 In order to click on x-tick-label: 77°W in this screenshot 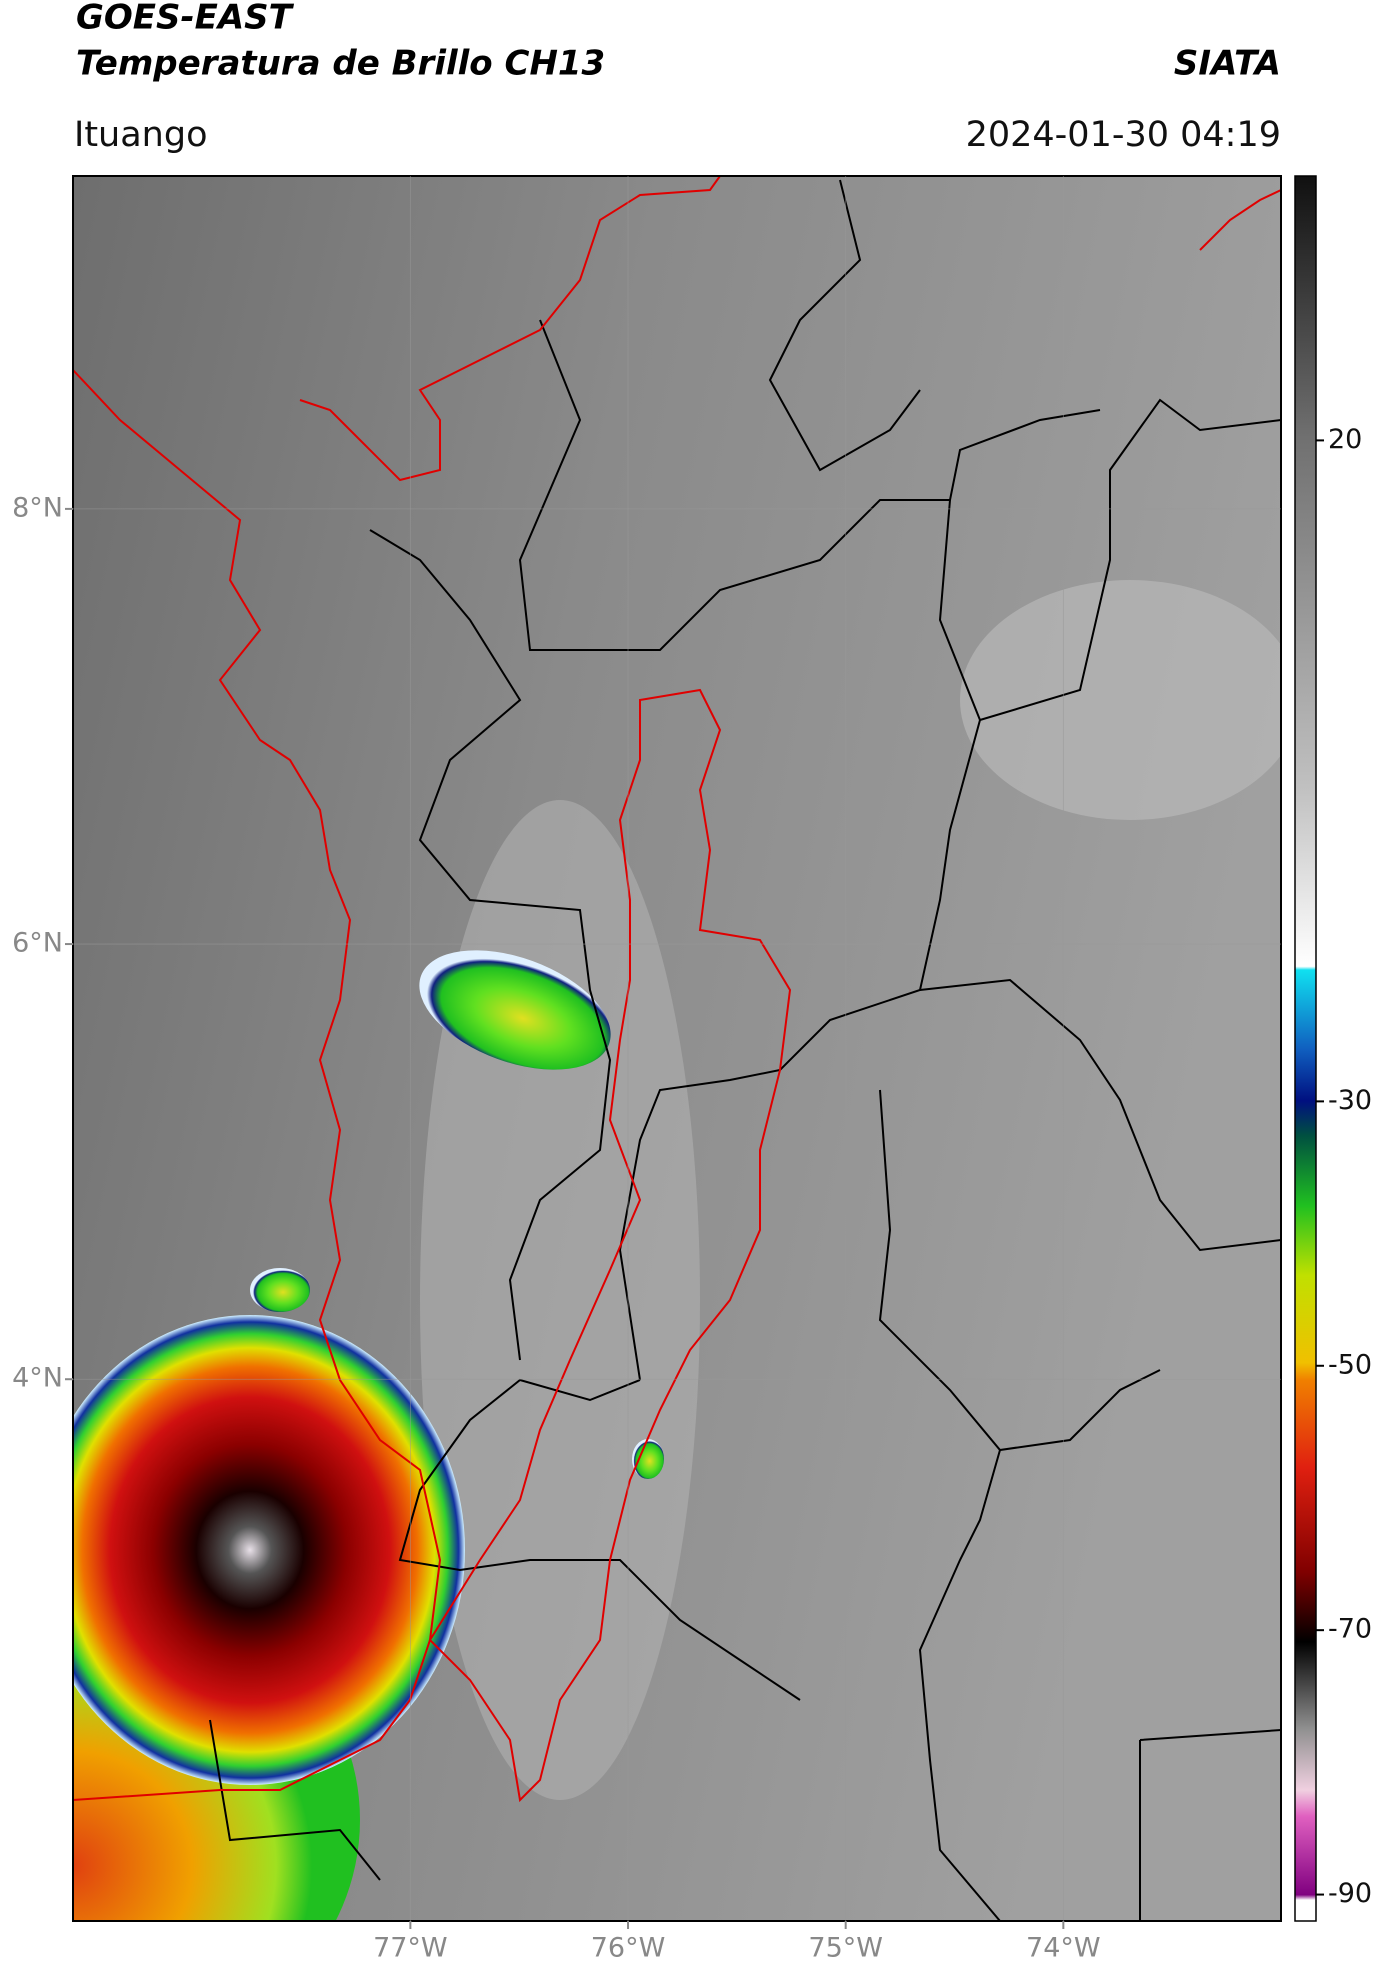, I will do `click(410, 1948)`.